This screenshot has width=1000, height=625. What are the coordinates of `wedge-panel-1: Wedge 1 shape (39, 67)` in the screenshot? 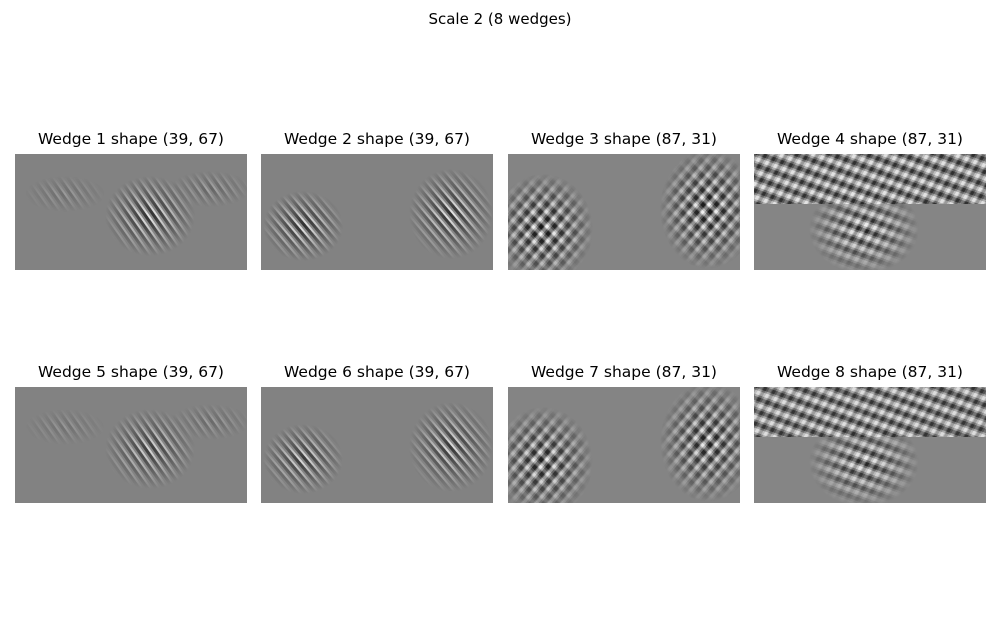 It's located at (131, 200).